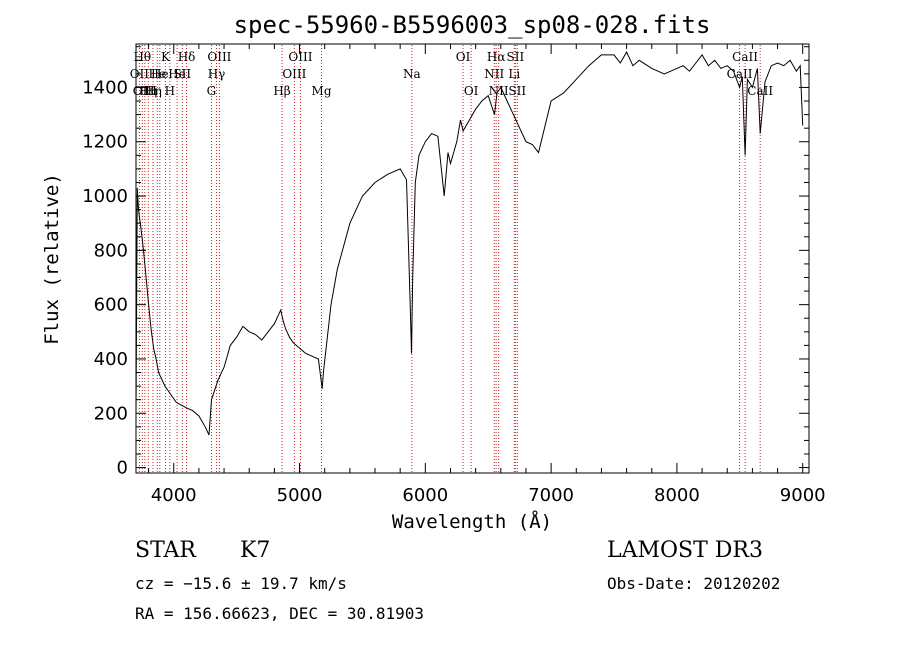 The width and height of the screenshot is (900, 649). I want to click on line-marker-label-oiii-4959: OIII, so click(294, 74).